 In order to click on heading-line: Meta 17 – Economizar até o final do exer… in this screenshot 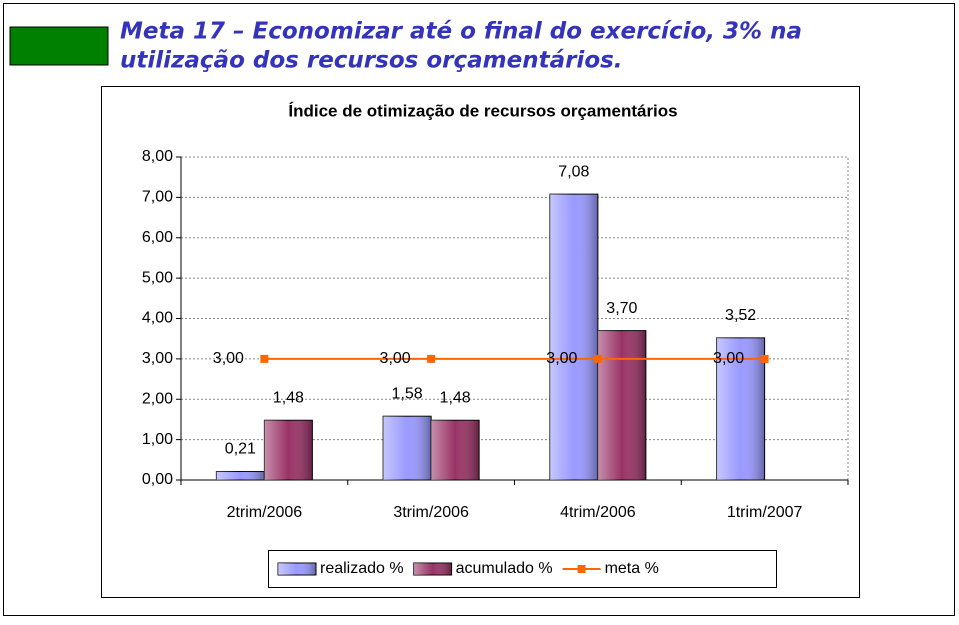, I will do `click(461, 32)`.